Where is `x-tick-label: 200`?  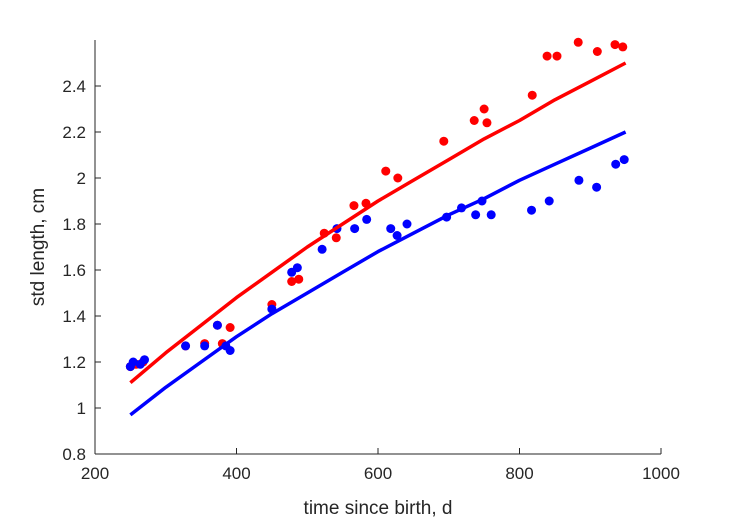
x-tick-label: 200 is located at coordinates (95, 473).